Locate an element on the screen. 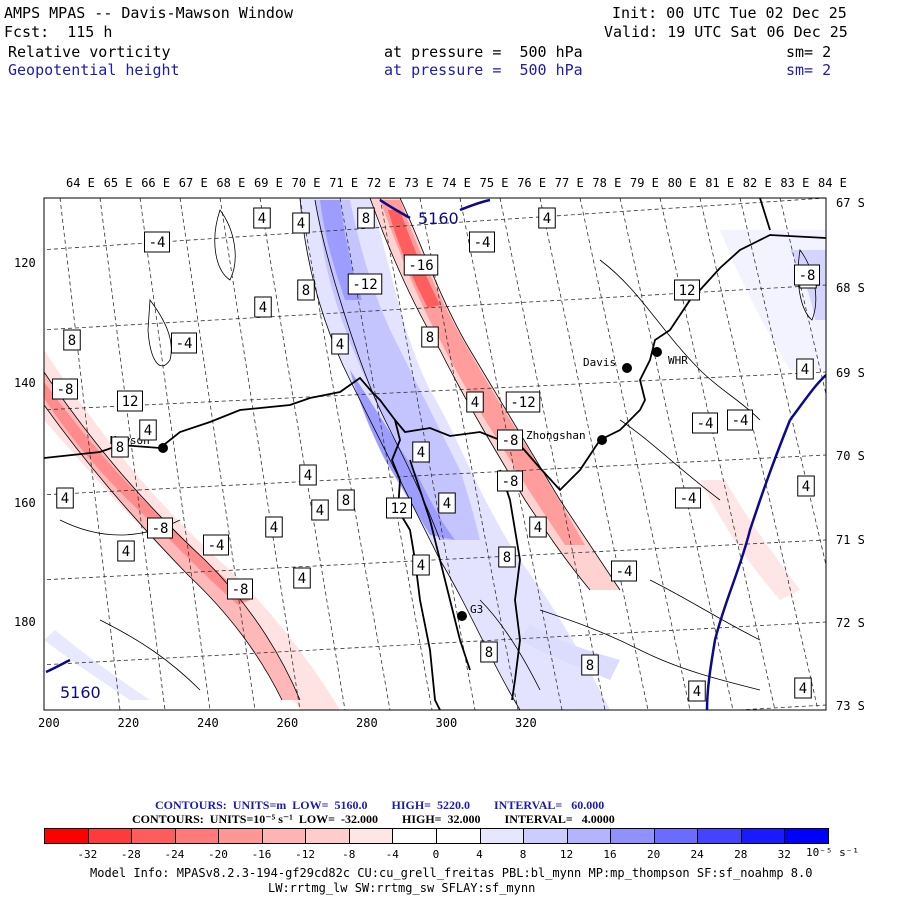 This screenshot has width=900, height=900. contour-label: -16 is located at coordinates (420, 266).